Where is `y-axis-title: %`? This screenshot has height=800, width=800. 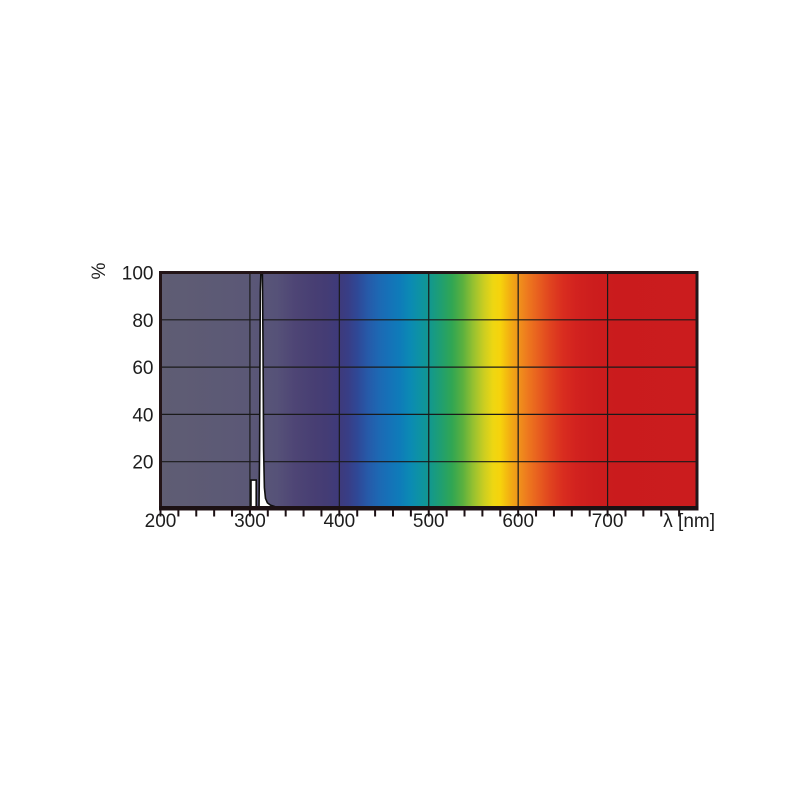
y-axis-title: % is located at coordinates (99, 270).